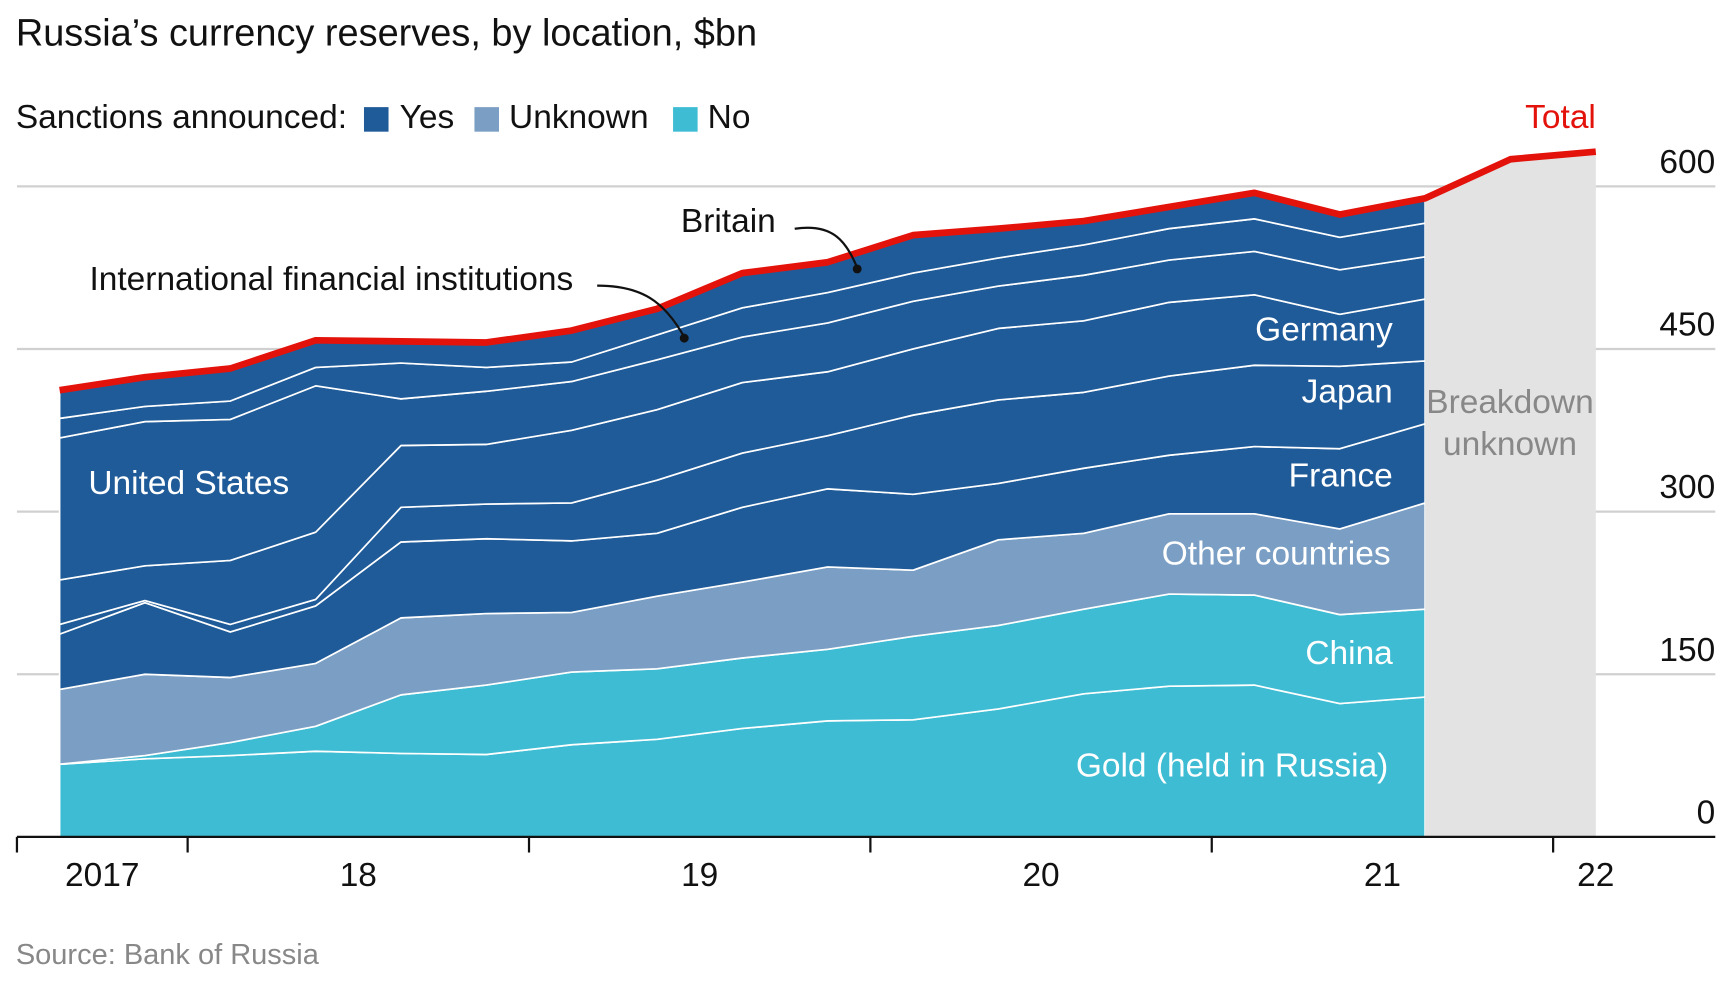 This screenshot has height=992, width=1730. Describe the element at coordinates (1349, 653) in the screenshot. I see `series-label: China` at that location.